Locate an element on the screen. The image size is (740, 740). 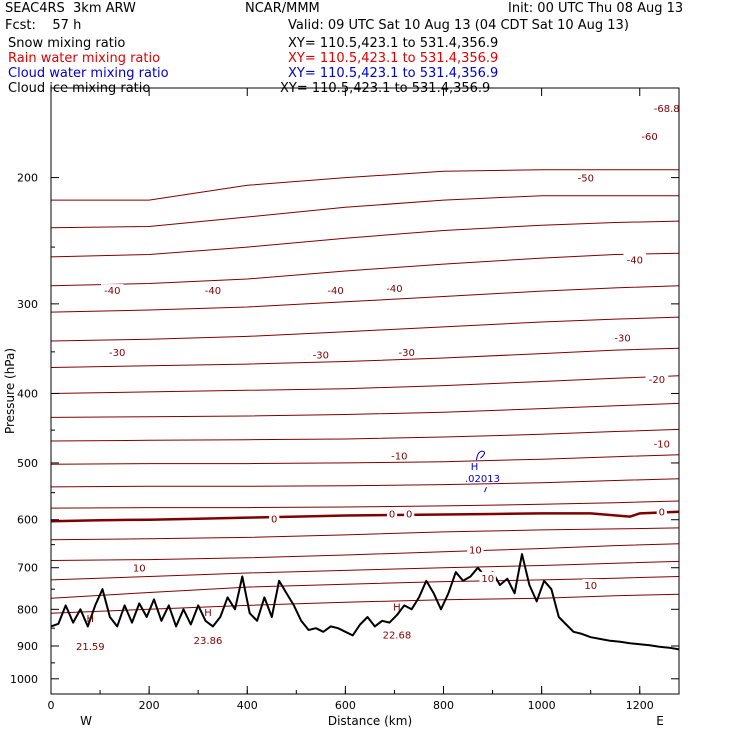
x-axis-west-label: W is located at coordinates (86, 721).